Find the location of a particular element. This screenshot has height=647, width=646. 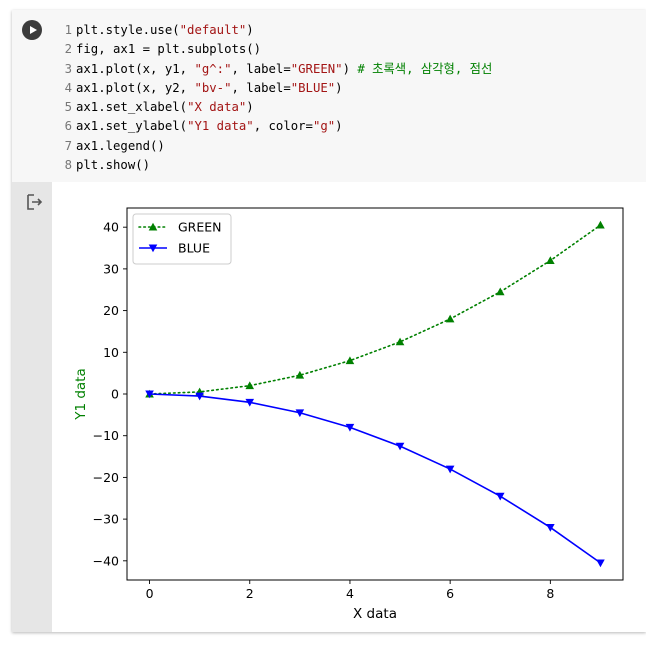

code-token: ax1.set_ylabel( is located at coordinates (132, 126).